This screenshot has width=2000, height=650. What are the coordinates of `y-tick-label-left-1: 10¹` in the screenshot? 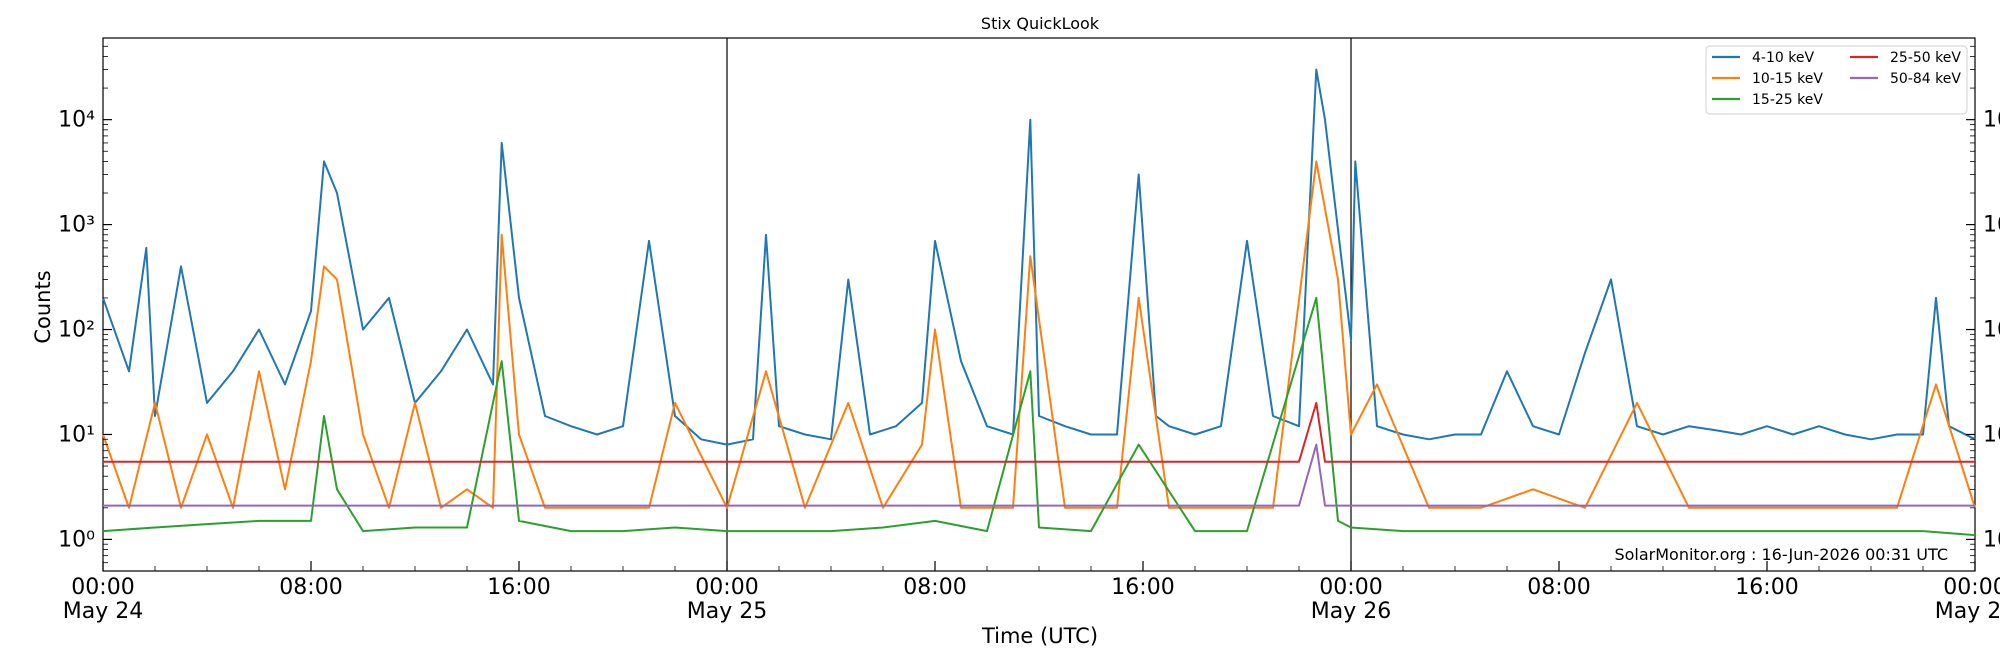 It's located at (76, 434).